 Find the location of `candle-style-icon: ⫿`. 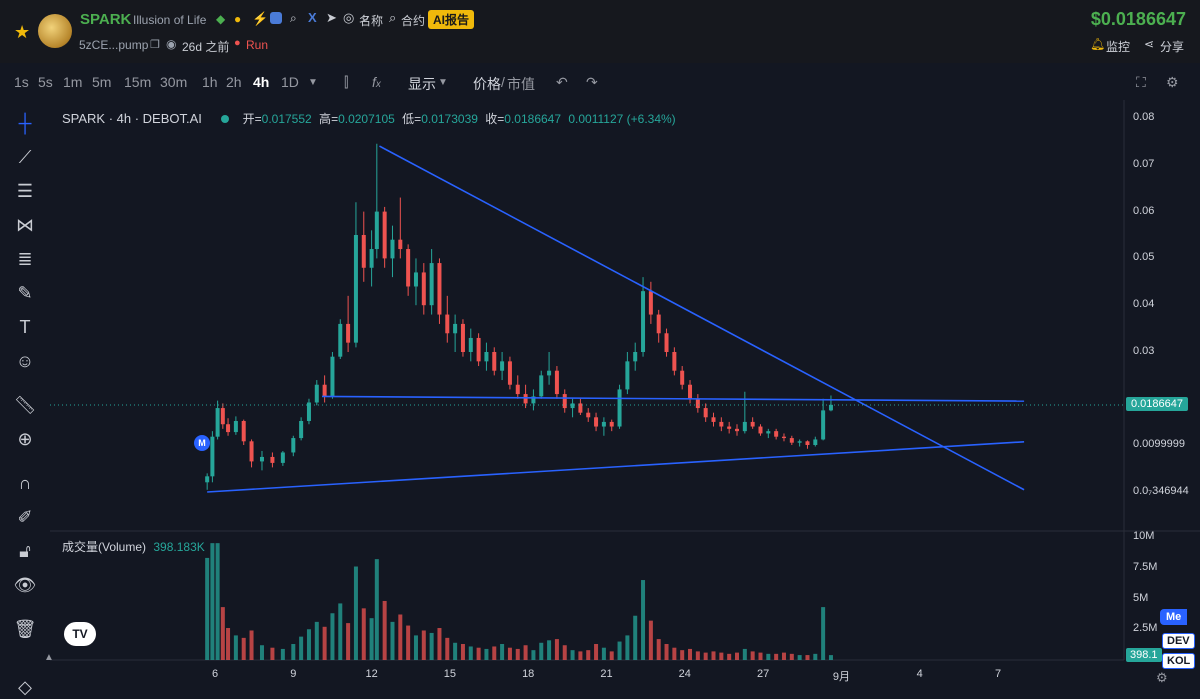

candle-style-icon: ⫿ is located at coordinates (346, 82).